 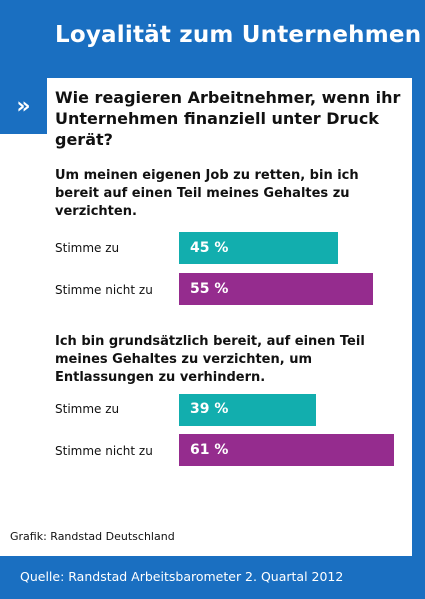 I want to click on arrow-box: », so click(x=23, y=106).